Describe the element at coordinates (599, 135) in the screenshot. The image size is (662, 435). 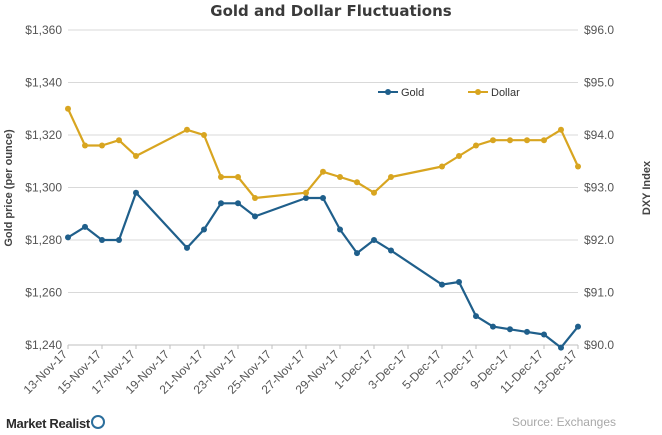
I see `y-right-tick-label: $94.0` at that location.